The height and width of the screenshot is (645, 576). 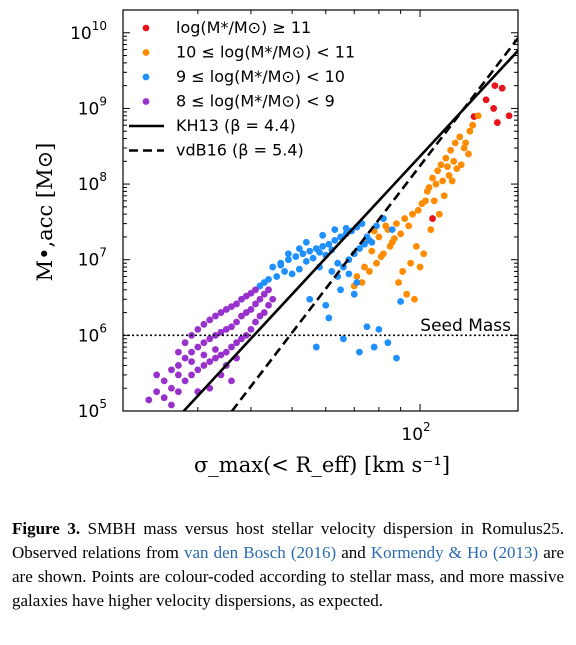 I want to click on citation-link-van-den-bosch: van den Bosch (2016), so click(x=260, y=552).